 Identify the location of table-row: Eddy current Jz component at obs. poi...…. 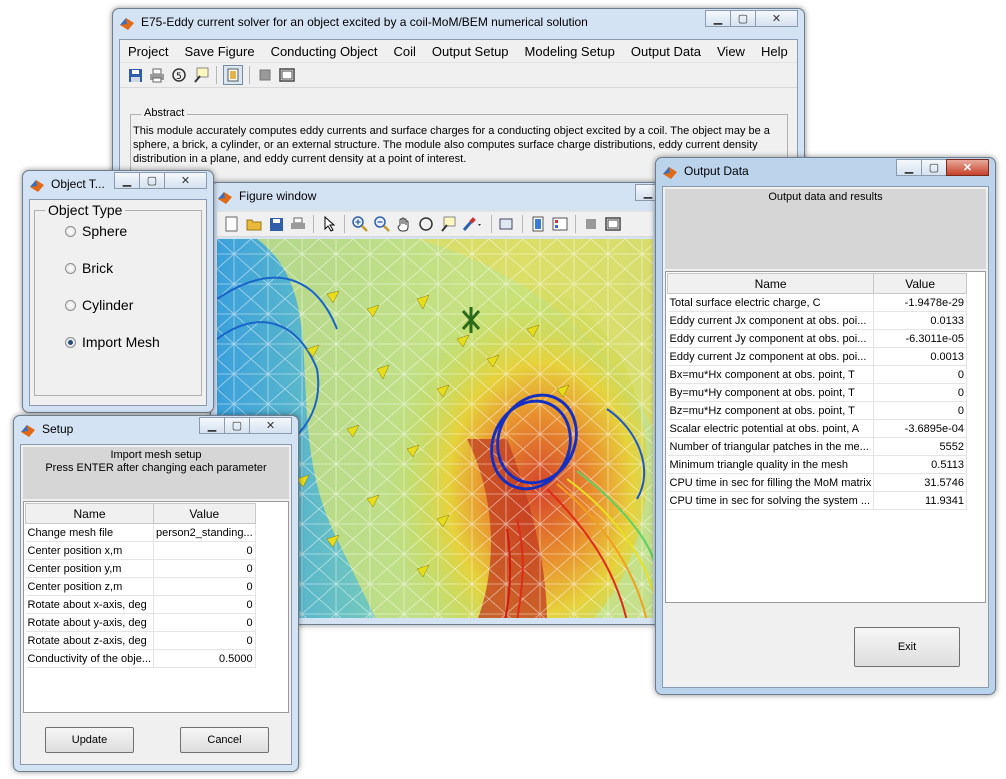
(817, 356).